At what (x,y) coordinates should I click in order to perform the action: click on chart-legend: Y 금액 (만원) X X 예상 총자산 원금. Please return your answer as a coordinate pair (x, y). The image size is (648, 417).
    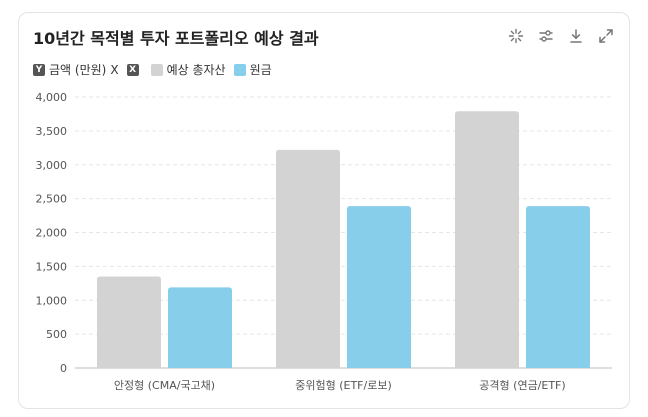
    Looking at the image, I should click on (156, 69).